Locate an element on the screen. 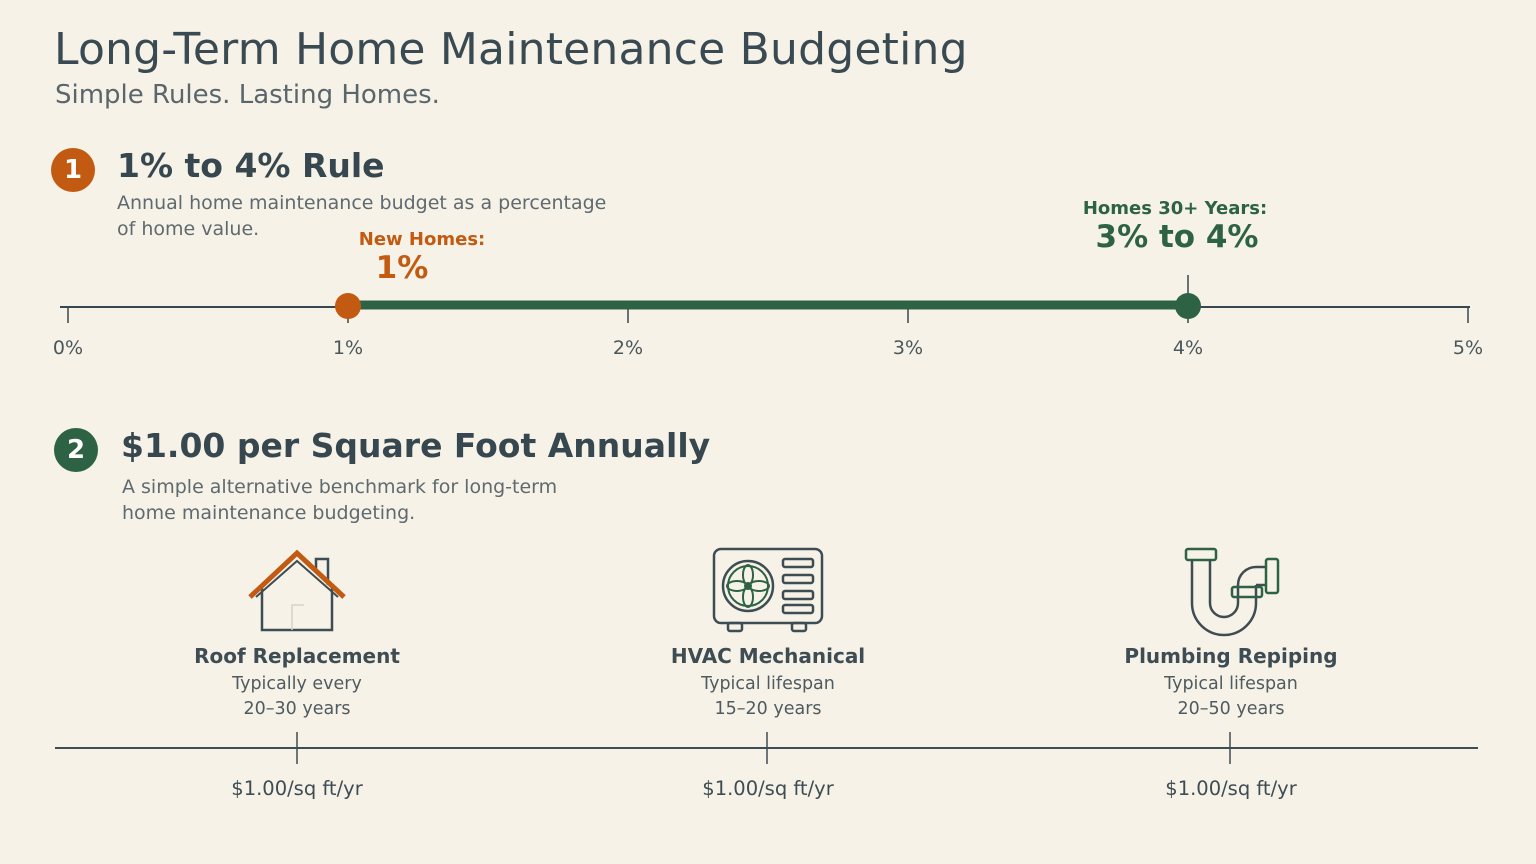 The height and width of the screenshot is (864, 1536). scale-tick-label: 2% is located at coordinates (628, 348).